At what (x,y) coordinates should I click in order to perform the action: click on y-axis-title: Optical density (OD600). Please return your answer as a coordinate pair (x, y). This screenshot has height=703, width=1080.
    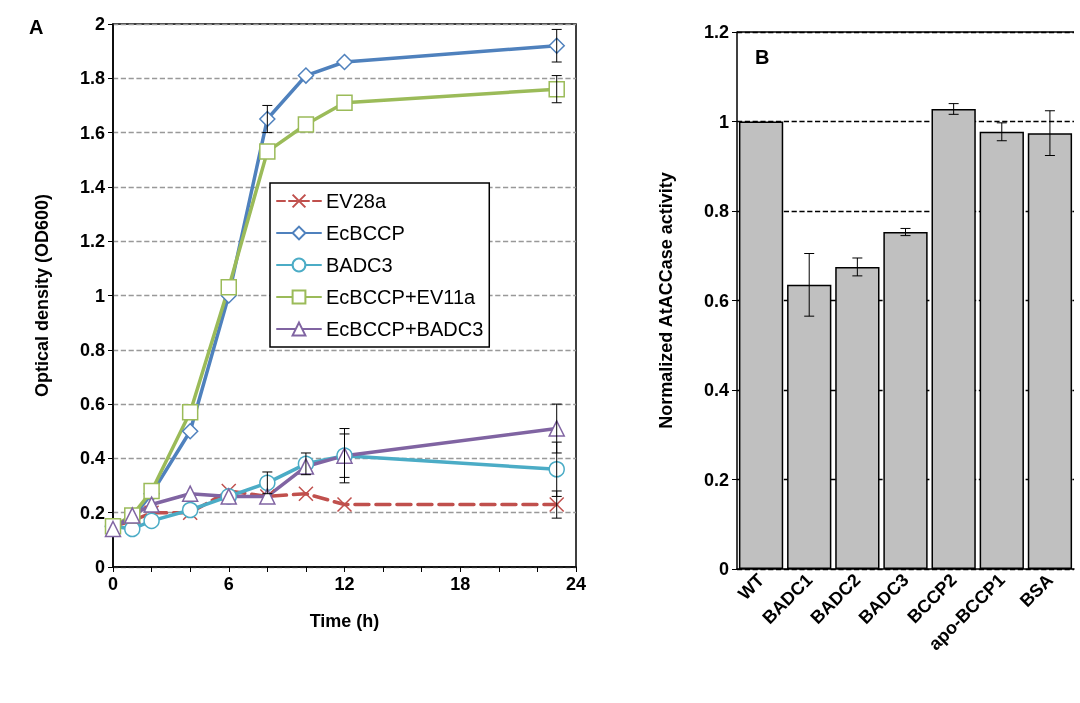
    Looking at the image, I should click on (42, 295).